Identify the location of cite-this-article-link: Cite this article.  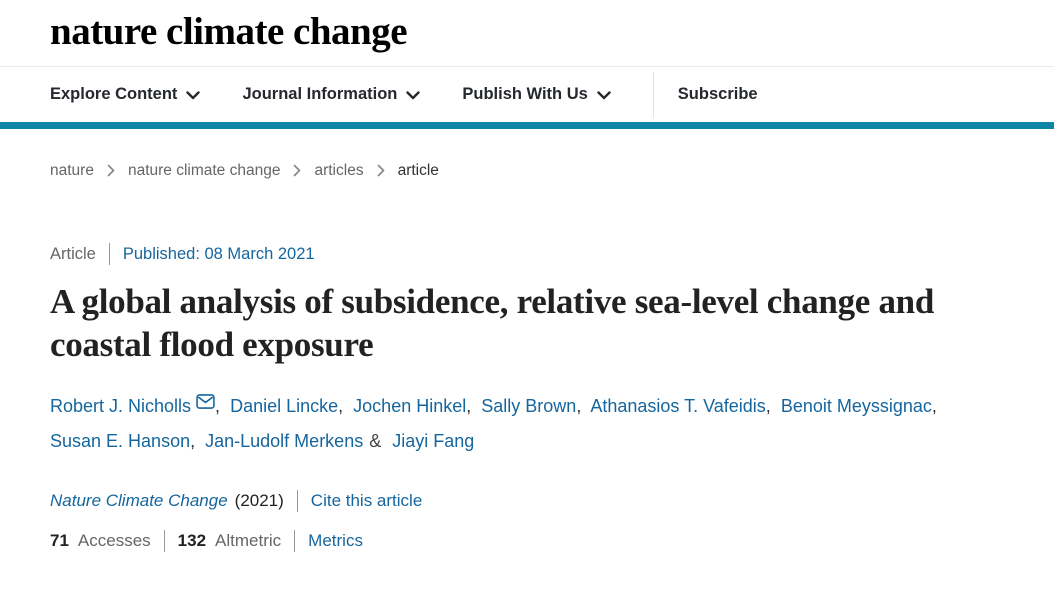
(366, 500).